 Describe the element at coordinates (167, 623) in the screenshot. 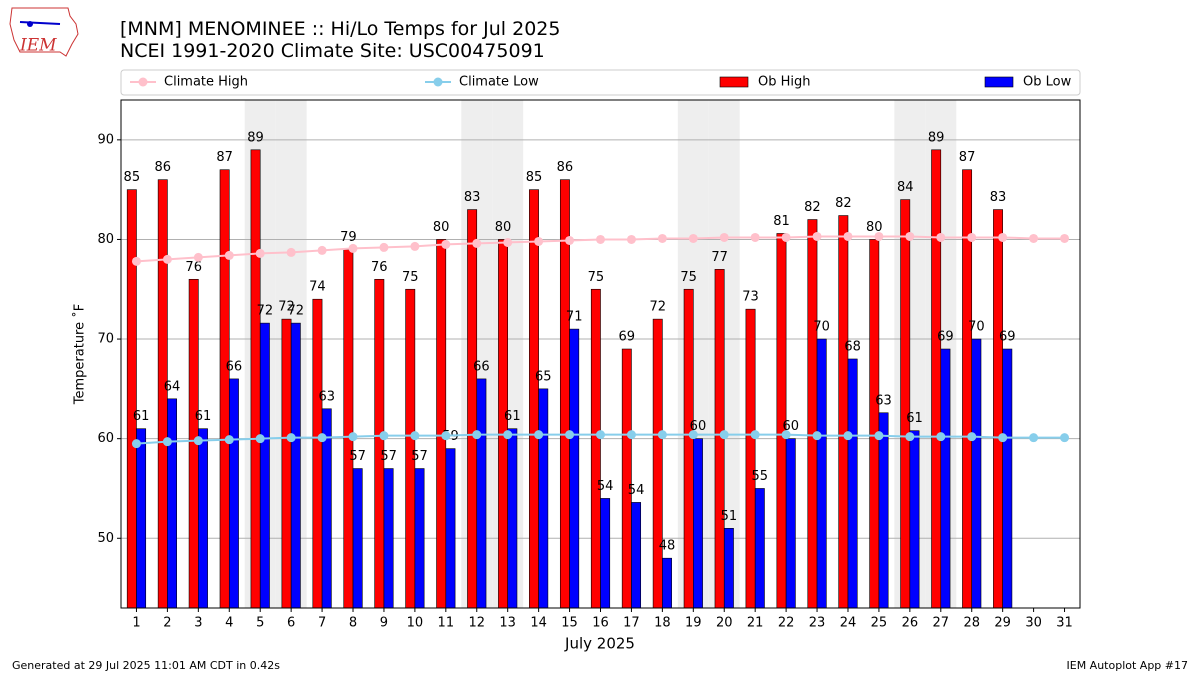

I see `x-tick-label: 2` at that location.